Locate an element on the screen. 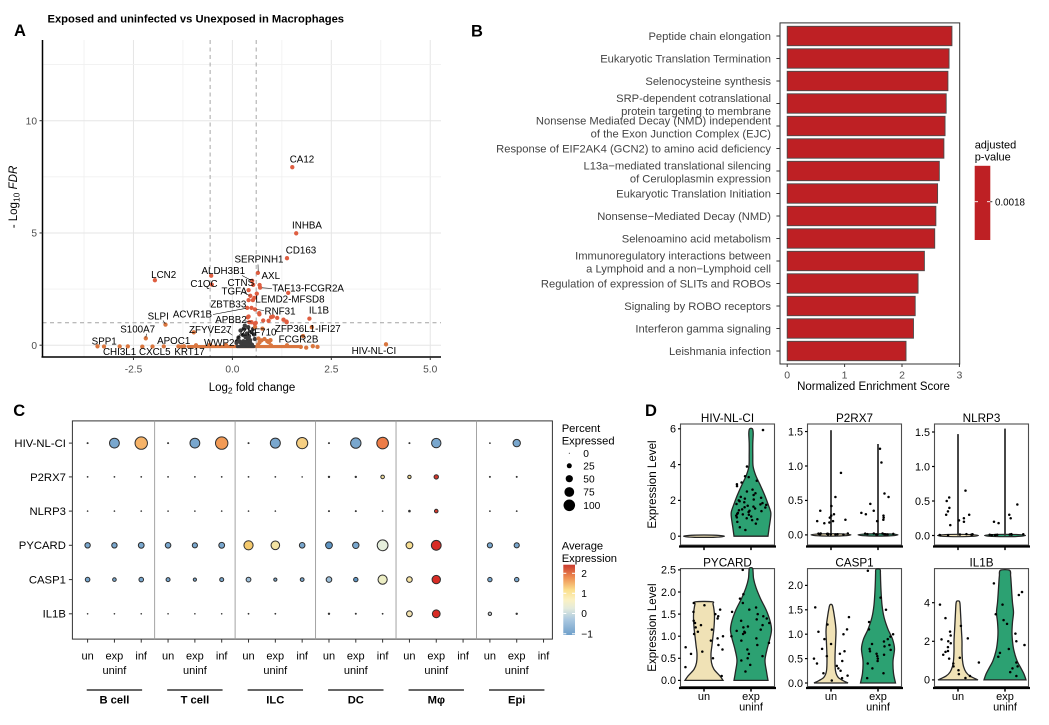 Image resolution: width=1049 pixels, height=725 pixels. svg-text: Epi is located at coordinates (516, 701).